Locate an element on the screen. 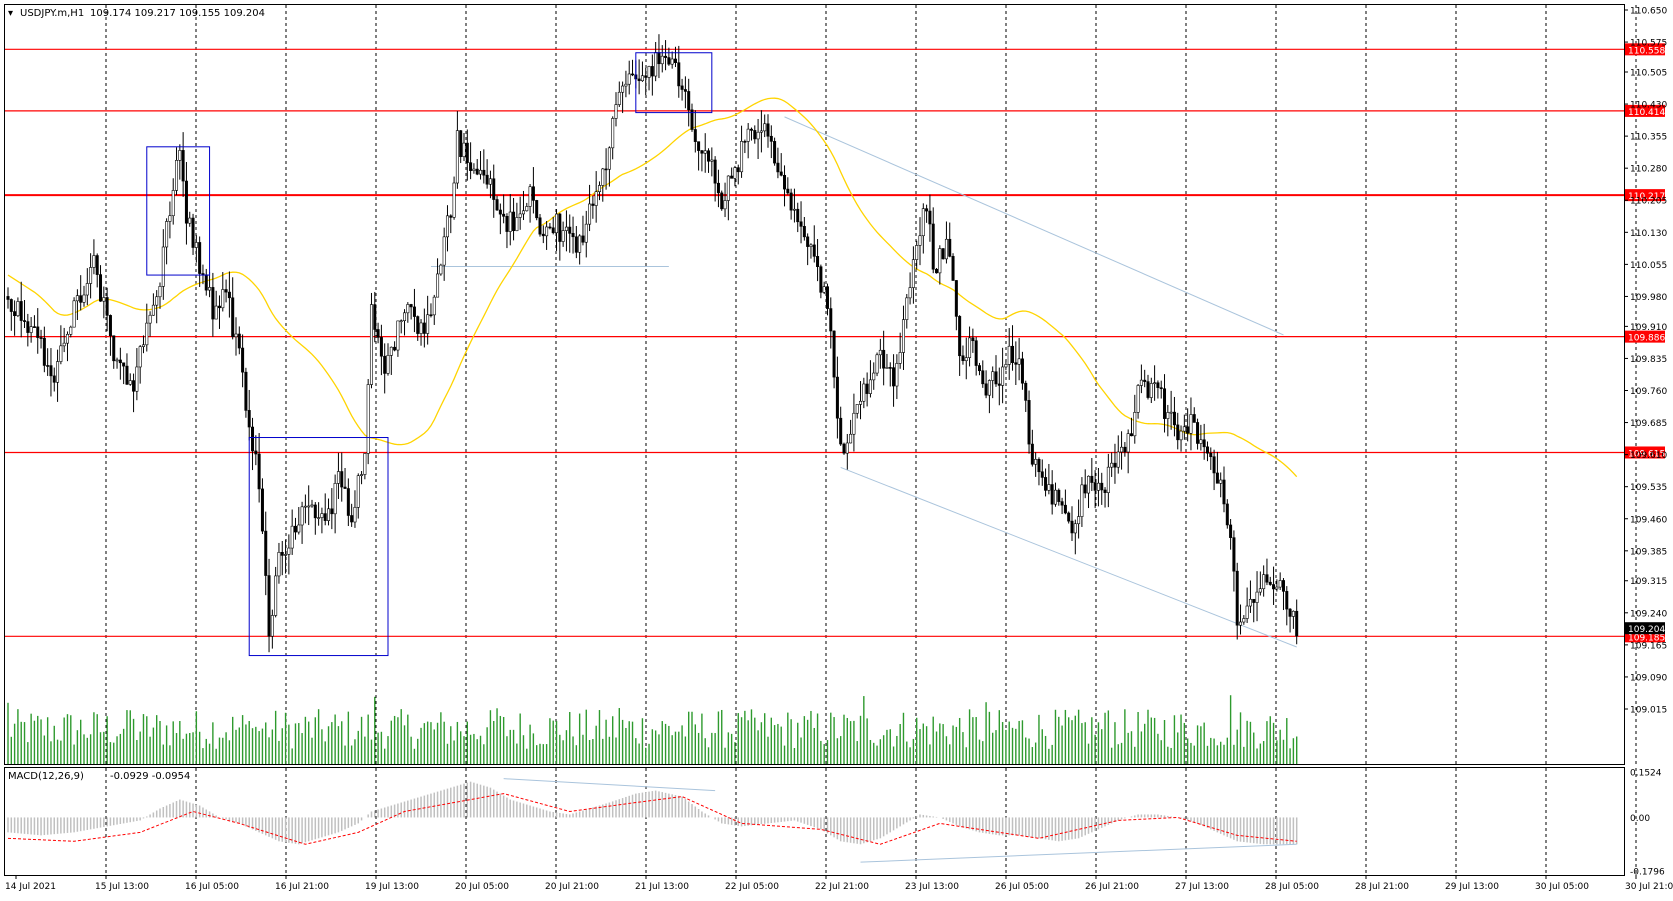 The height and width of the screenshot is (901, 1673). dropdown-triangle-icon: ▾ is located at coordinates (10, 13).